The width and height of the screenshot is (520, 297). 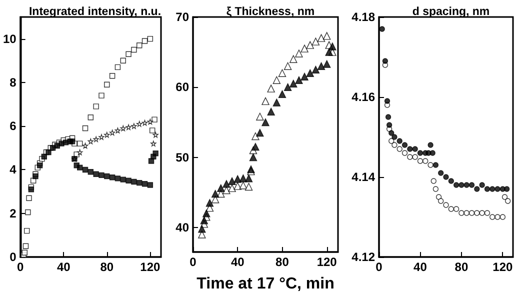 I want to click on y-tick-label: 2, so click(x=13, y=213).